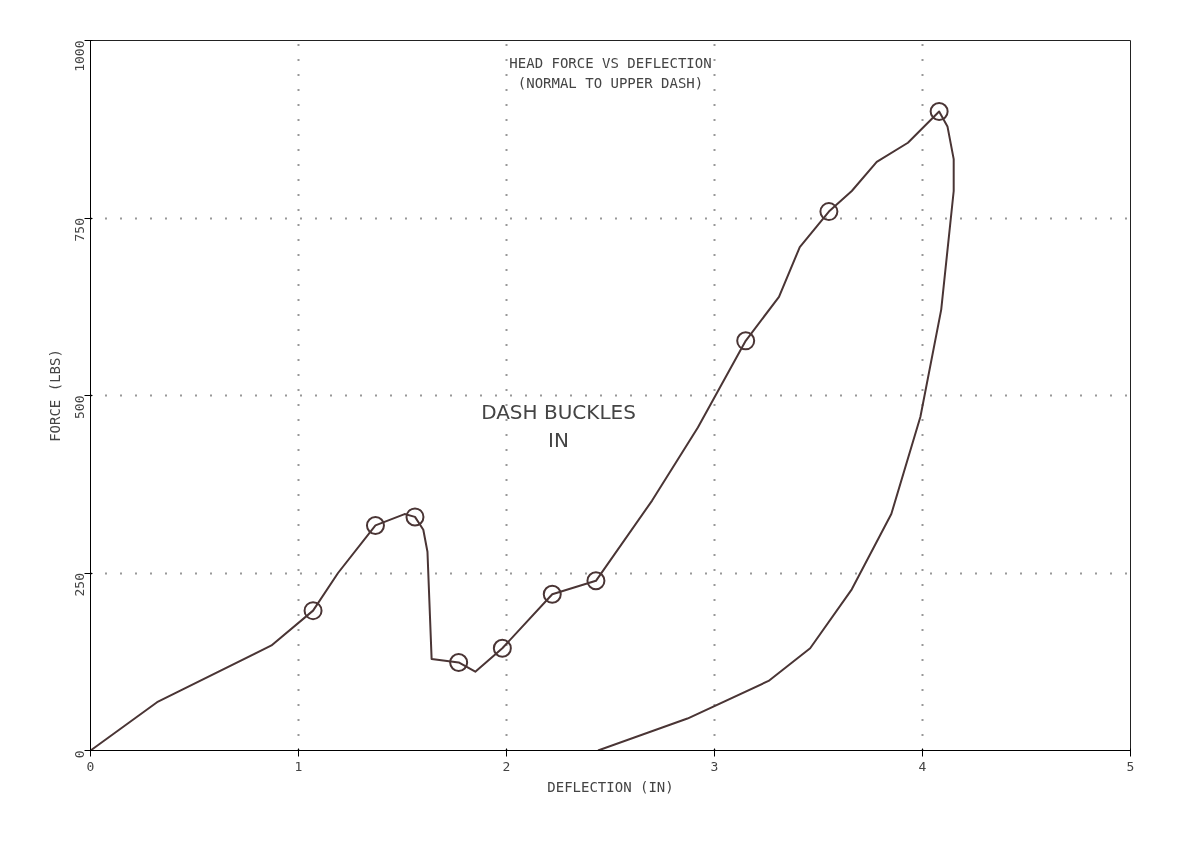 This screenshot has height=844, width=1204. I want to click on y-tick-label: 1000, so click(79, 56).